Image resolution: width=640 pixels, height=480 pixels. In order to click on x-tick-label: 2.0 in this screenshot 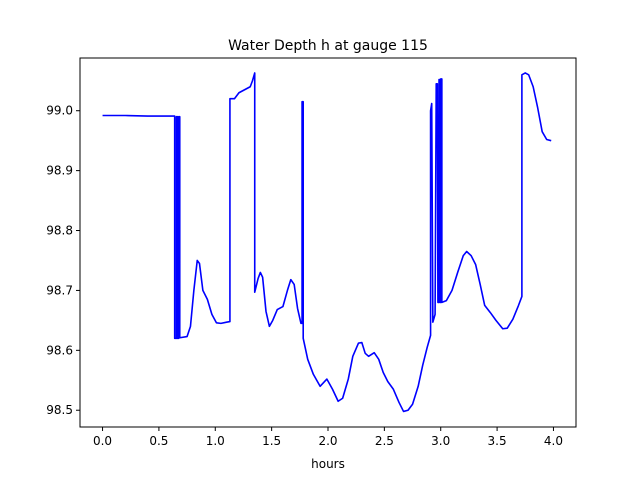, I will do `click(327, 441)`.